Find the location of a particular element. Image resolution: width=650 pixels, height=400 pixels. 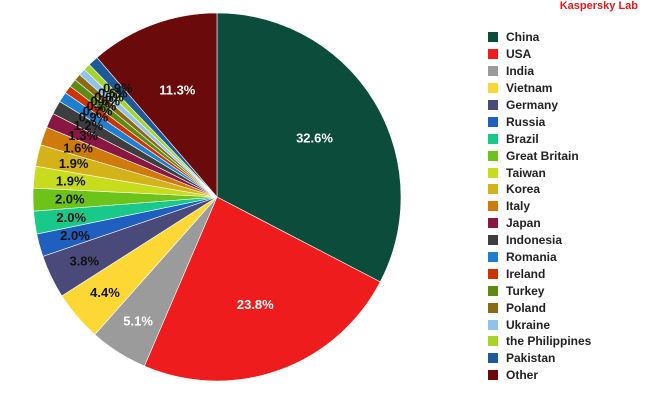

legend-item-china: China is located at coordinates (539, 37).